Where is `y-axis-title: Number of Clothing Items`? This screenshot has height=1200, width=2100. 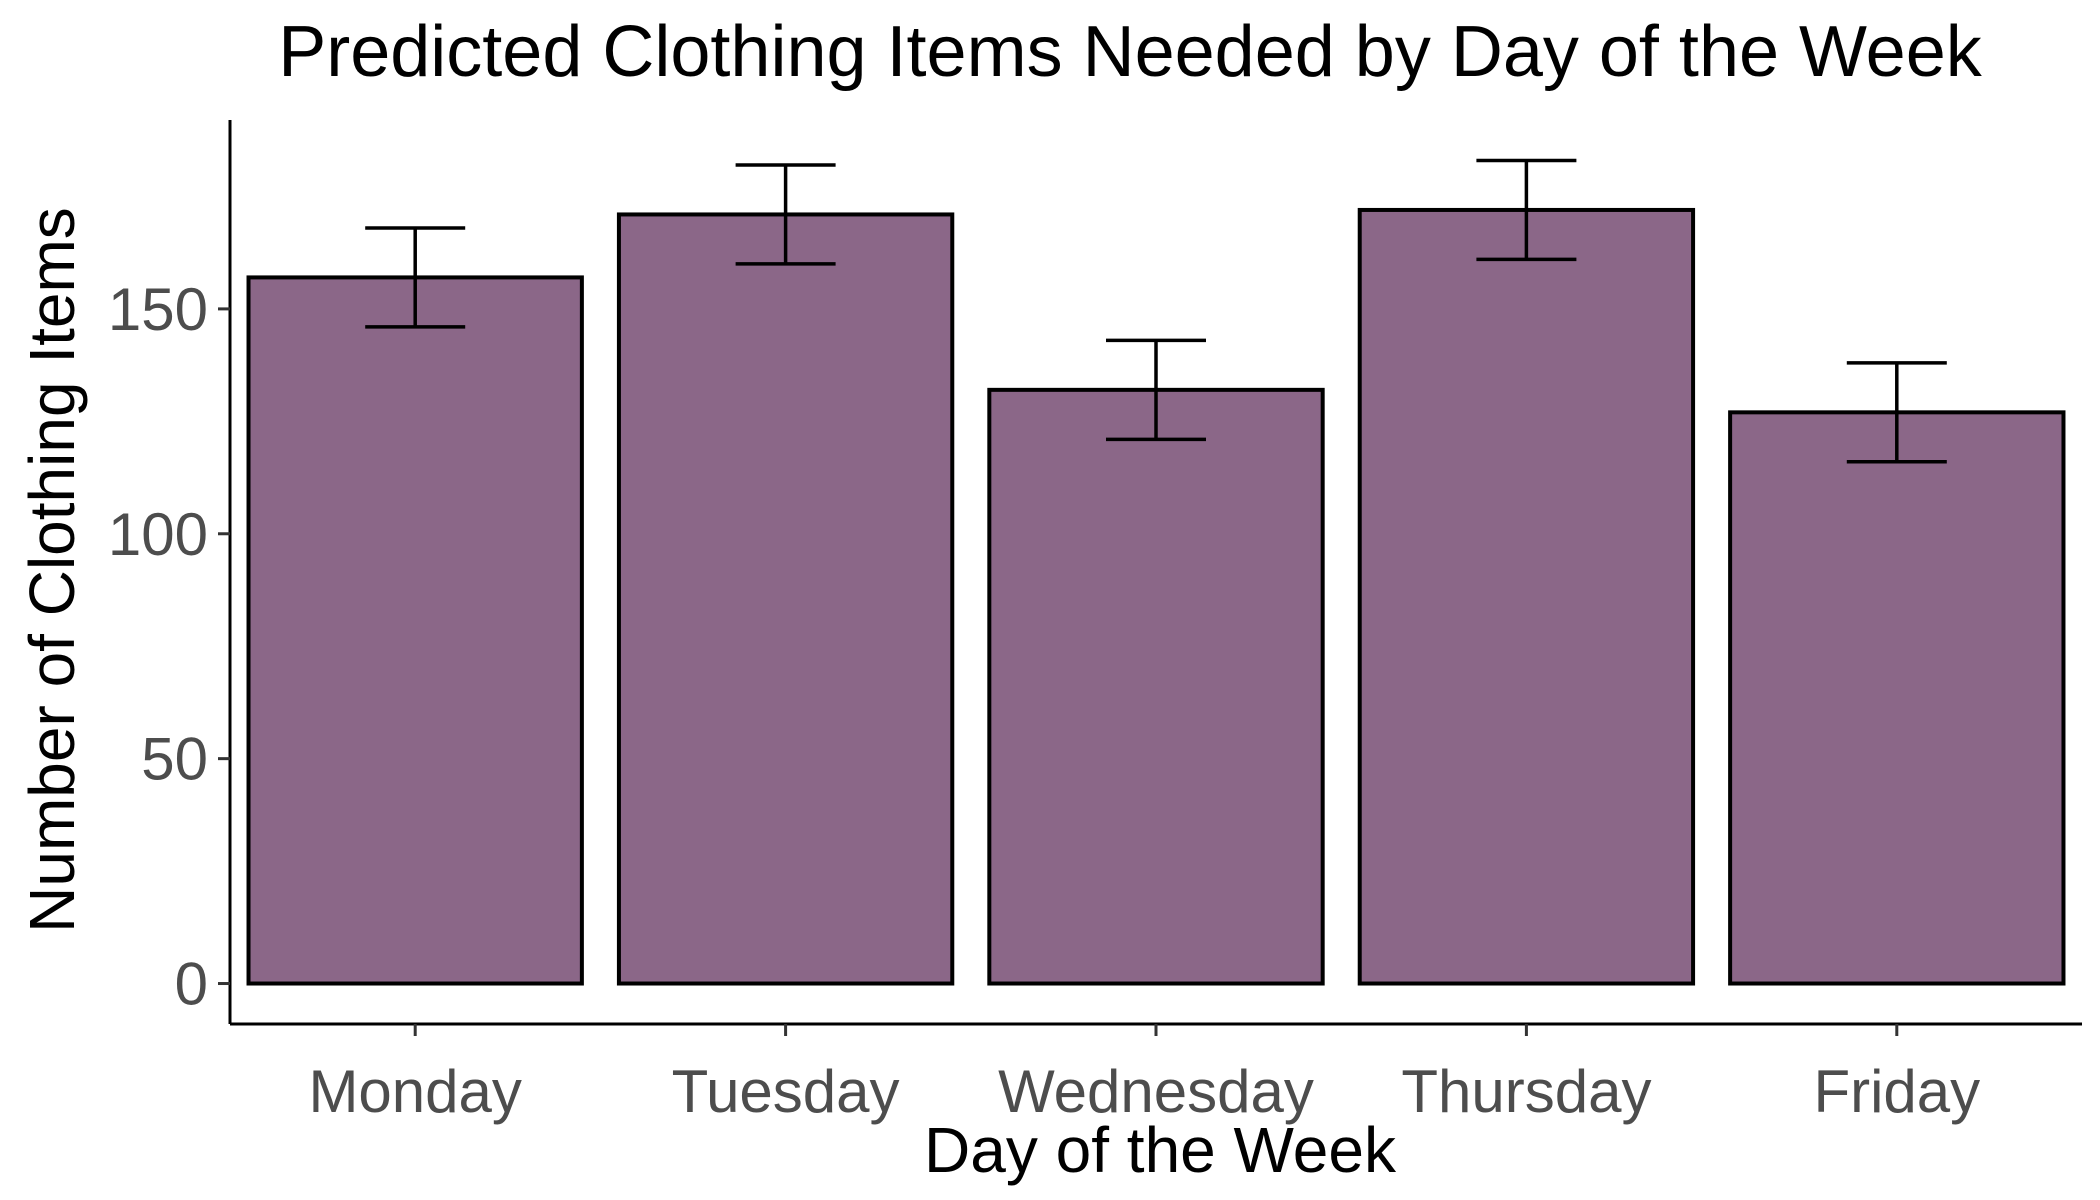 y-axis-title: Number of Clothing Items is located at coordinates (52, 570).